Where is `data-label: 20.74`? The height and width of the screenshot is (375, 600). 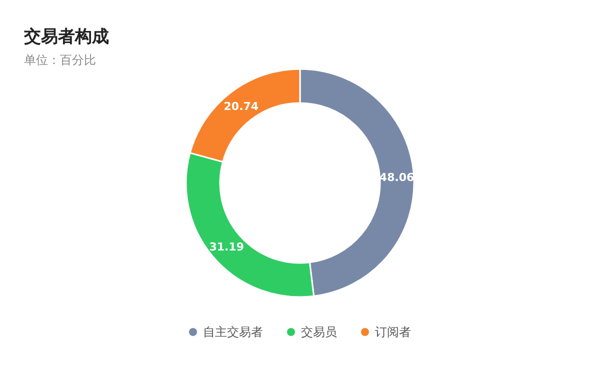 data-label: 20.74 is located at coordinates (241, 106).